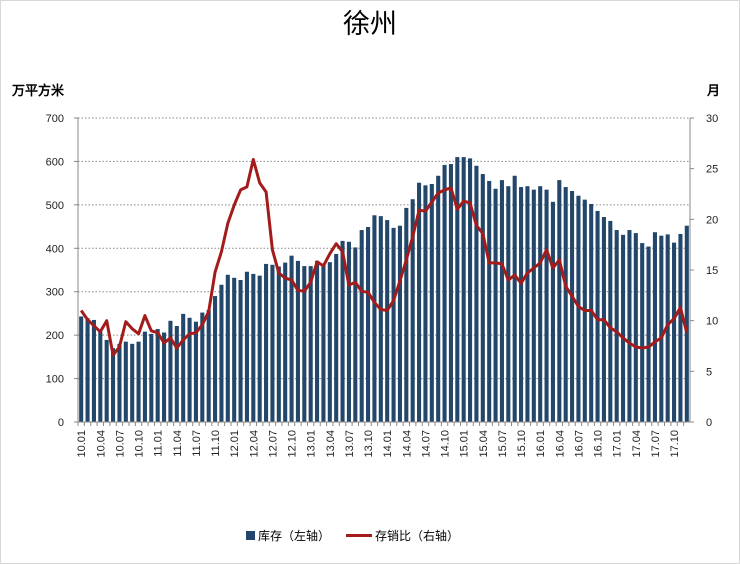 The image size is (740, 564). What do you see at coordinates (618, 444) in the screenshot?
I see `x-tick-label: 17.01` at bounding box center [618, 444].